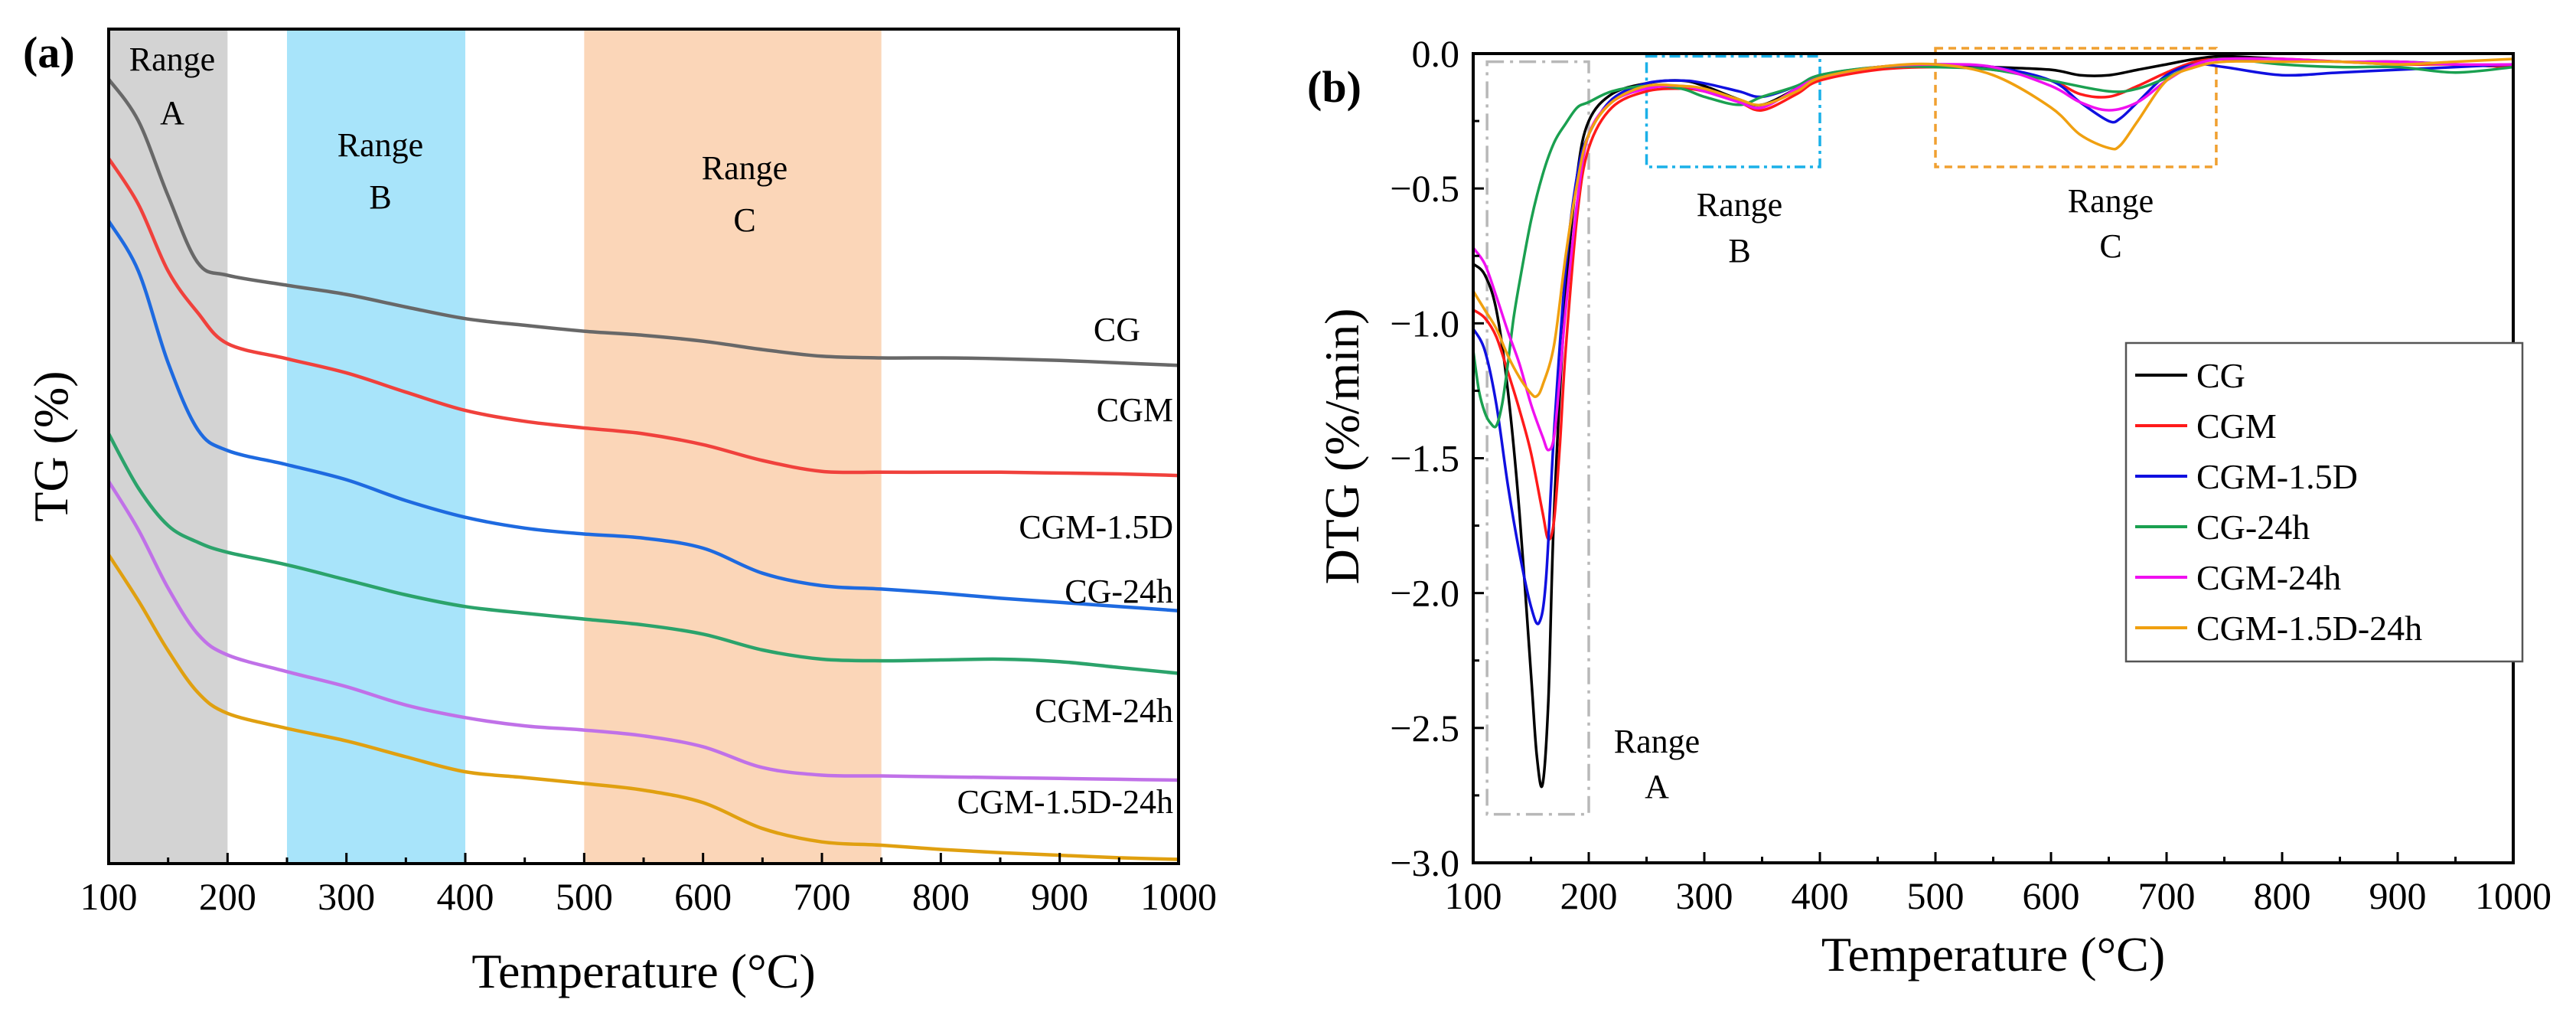 This screenshot has height=1019, width=2576. I want to click on y-tick-label-b: −1.5, so click(1424, 458).